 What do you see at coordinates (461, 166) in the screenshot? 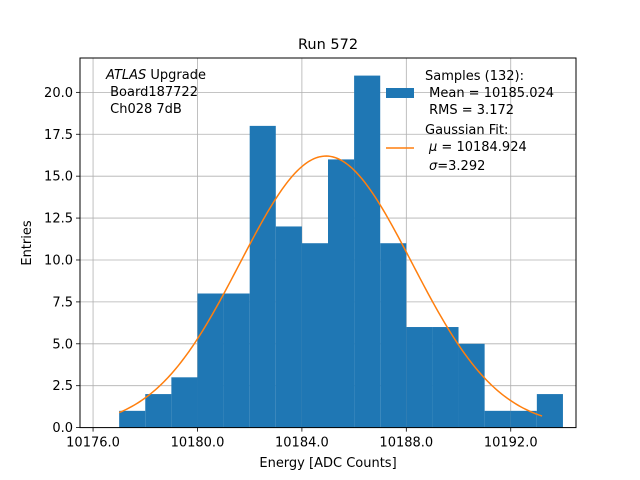
I see `legend-fit-sigma-value: =3.292` at bounding box center [461, 166].